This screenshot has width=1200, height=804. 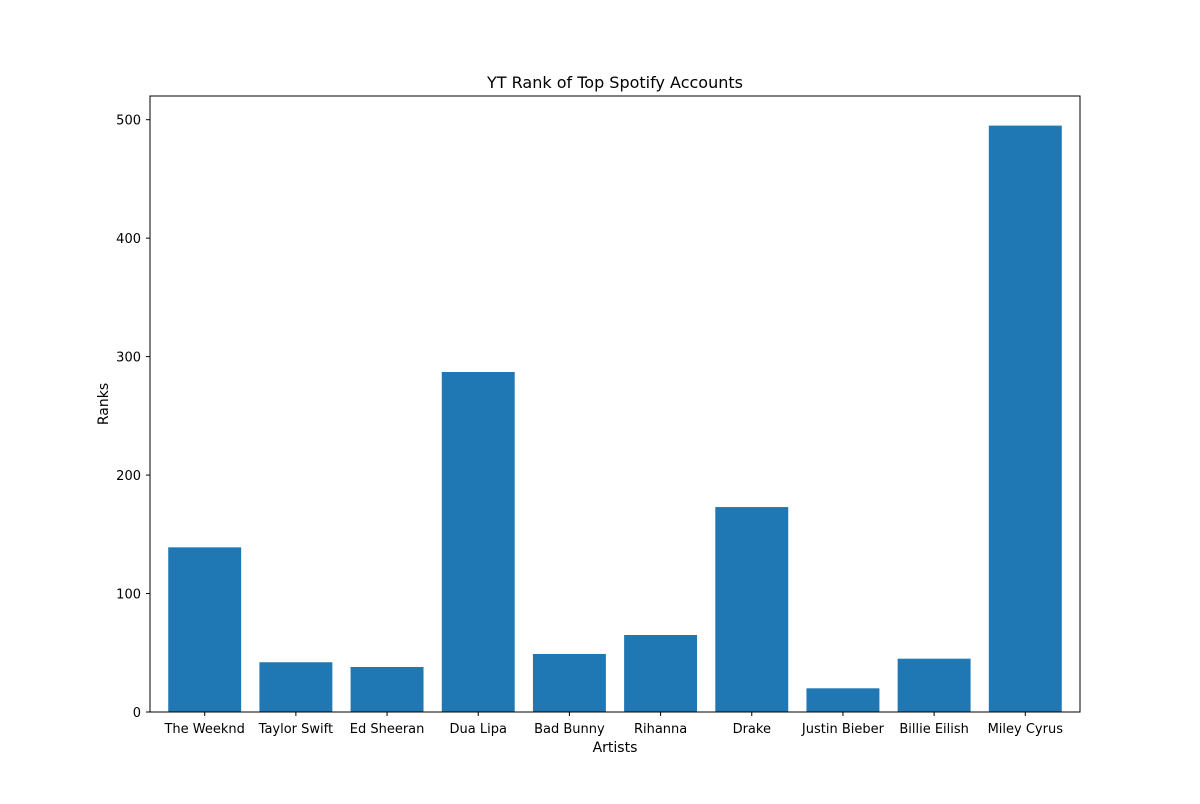 I want to click on x-tick-label: Justin Bieber, so click(x=843, y=729).